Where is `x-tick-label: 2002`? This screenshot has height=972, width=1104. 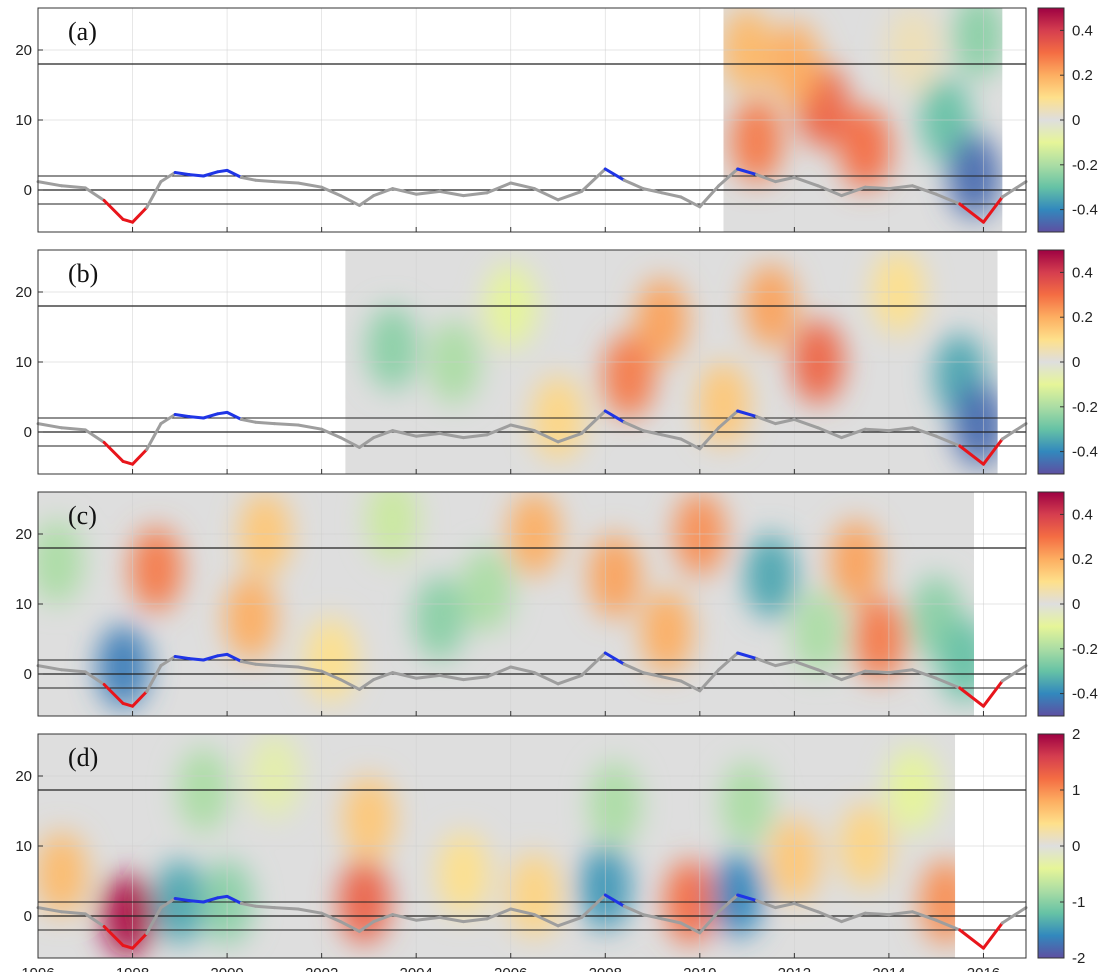
x-tick-label: 2002 is located at coordinates (321, 968).